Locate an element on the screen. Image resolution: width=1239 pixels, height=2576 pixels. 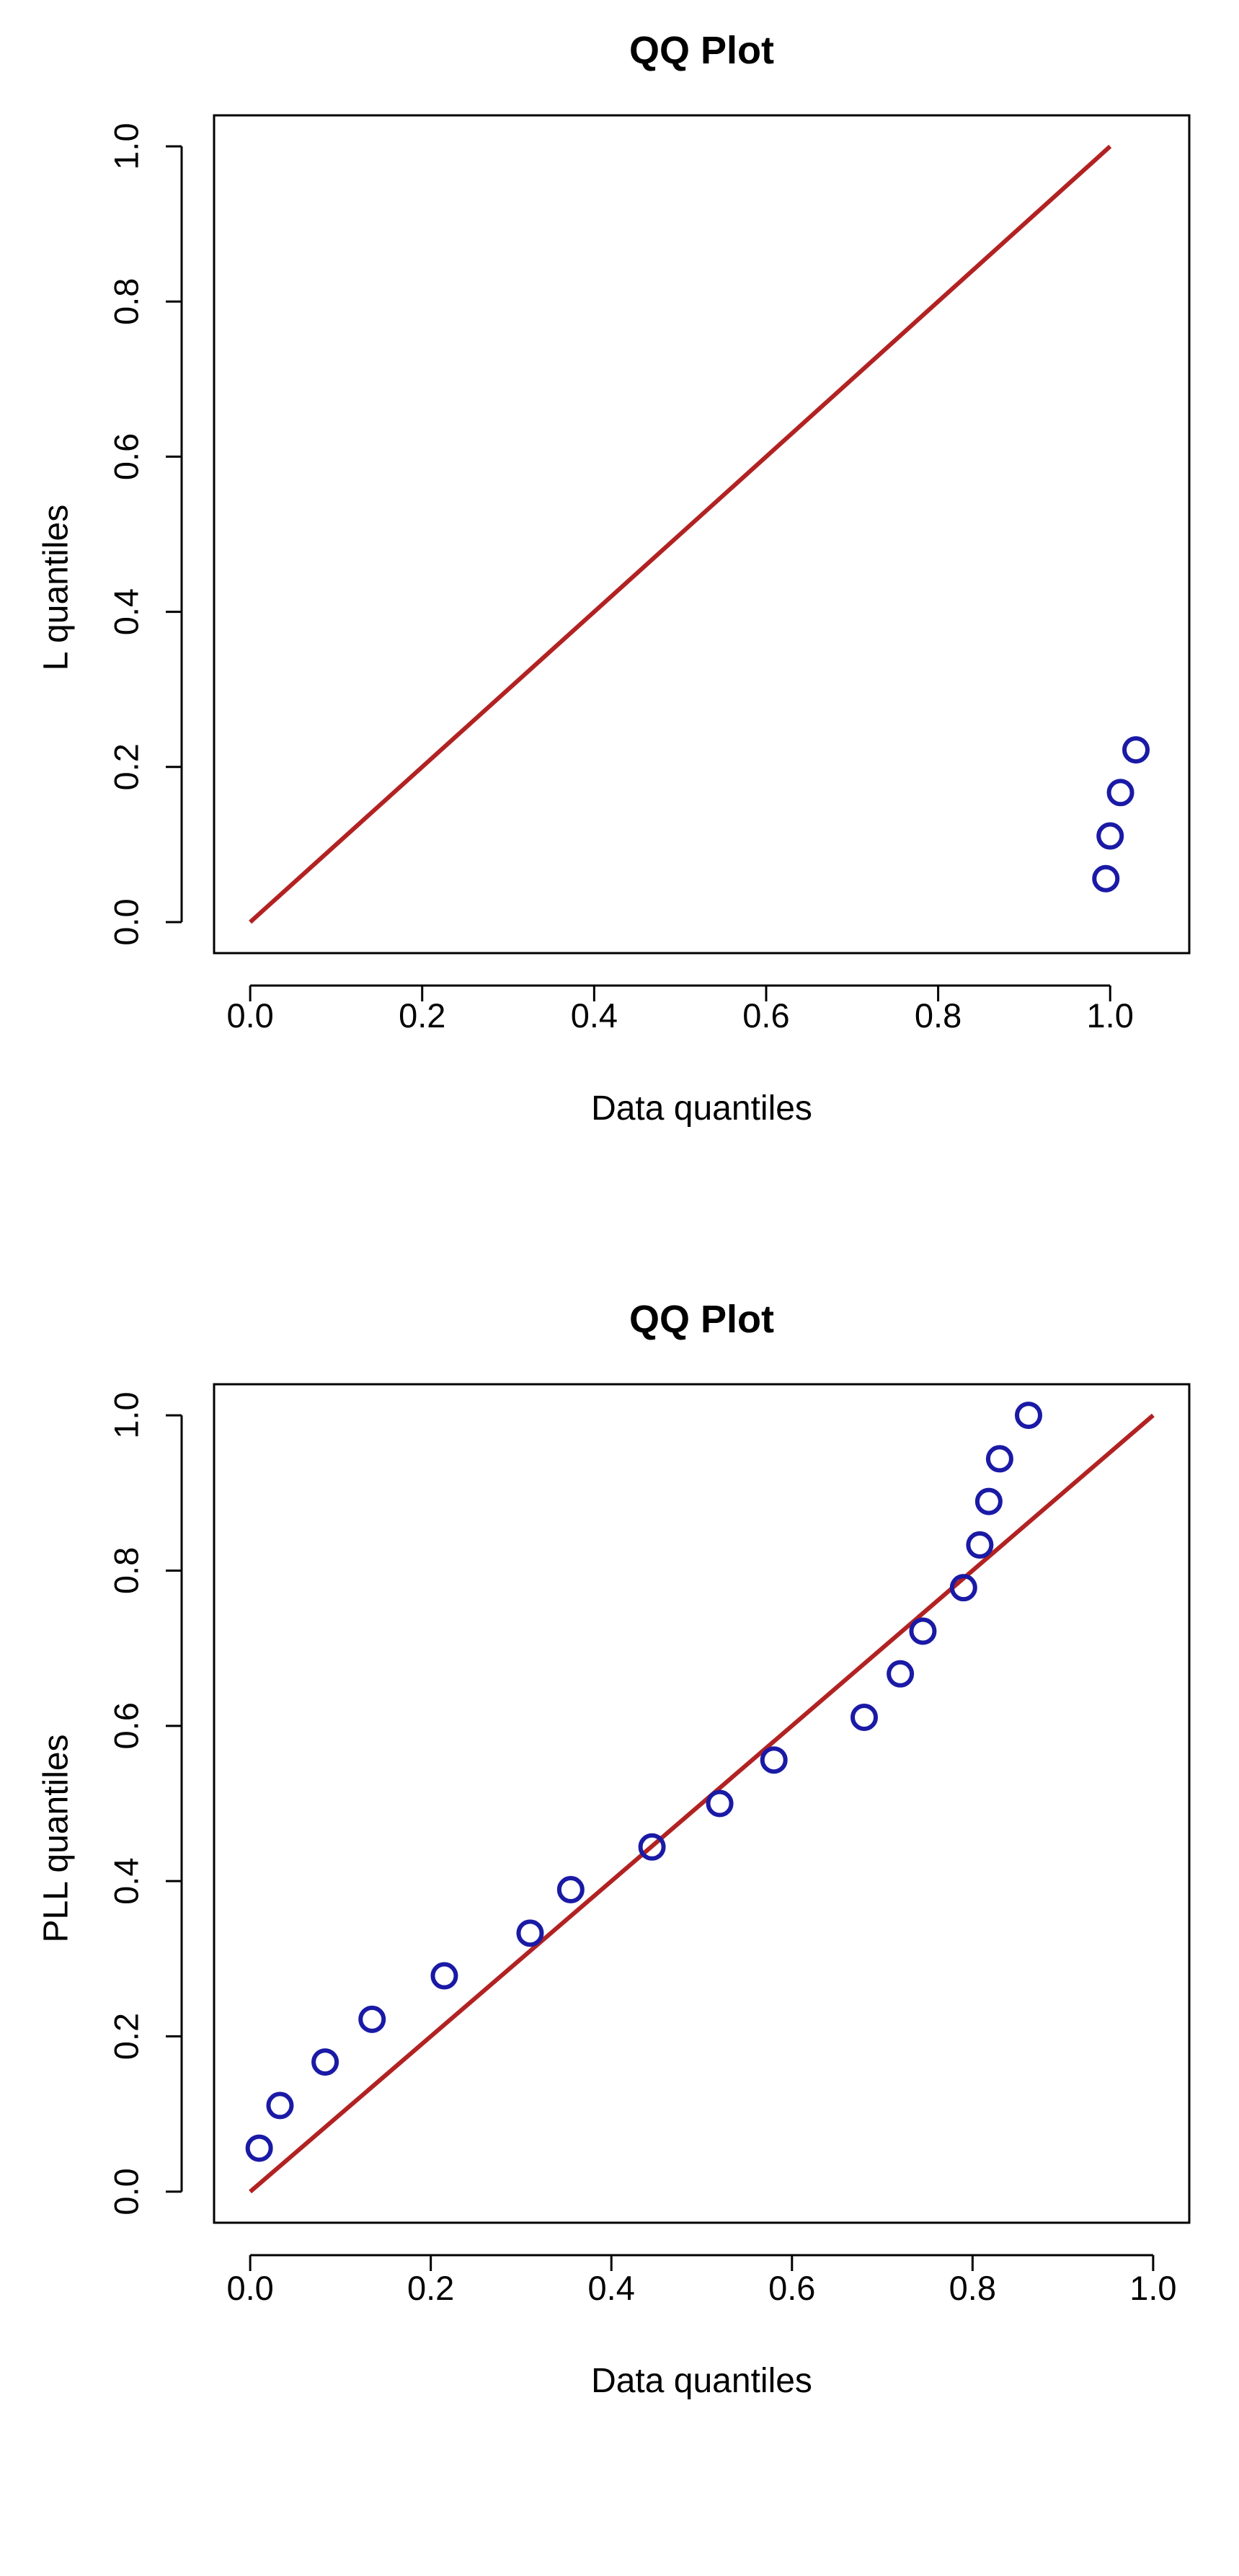
y-axis-label: L quantiles is located at coordinates (56, 587).